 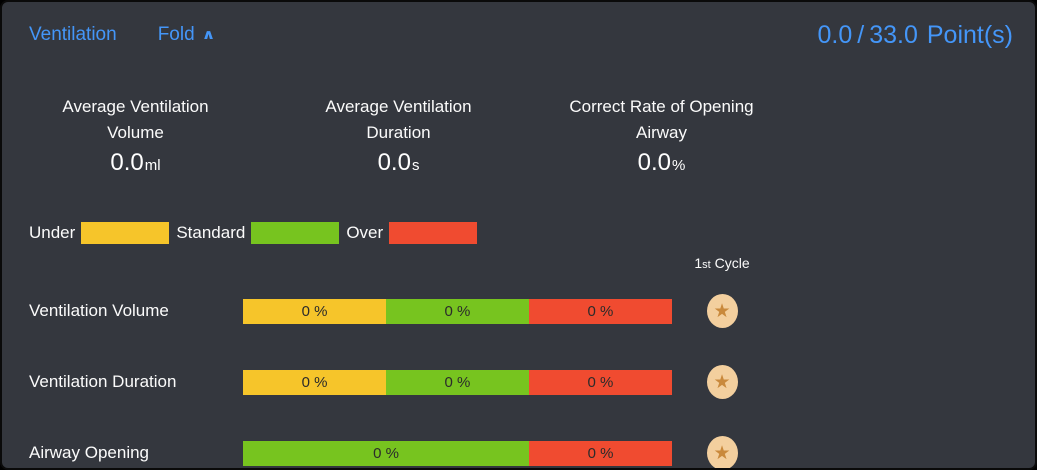 I want to click on stat-label: Average Ventilation Volume, so click(x=135, y=119).